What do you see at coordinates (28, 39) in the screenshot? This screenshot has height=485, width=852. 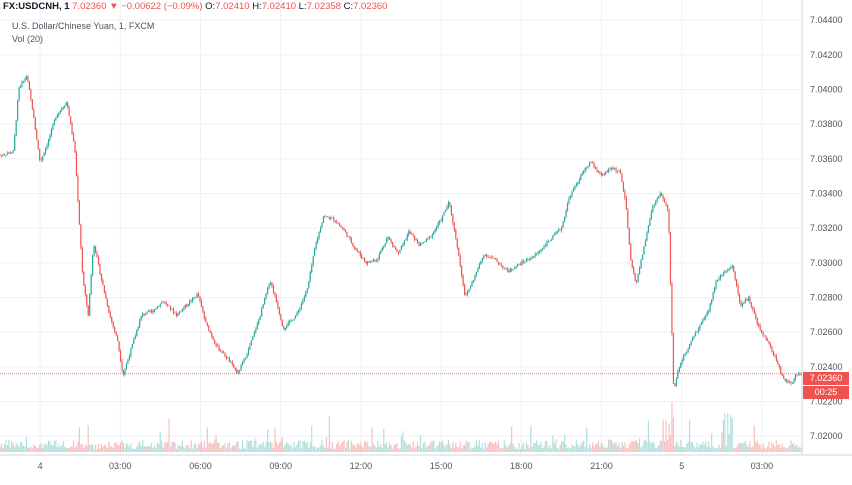 I see `volume-legend: Vol (20)` at bounding box center [28, 39].